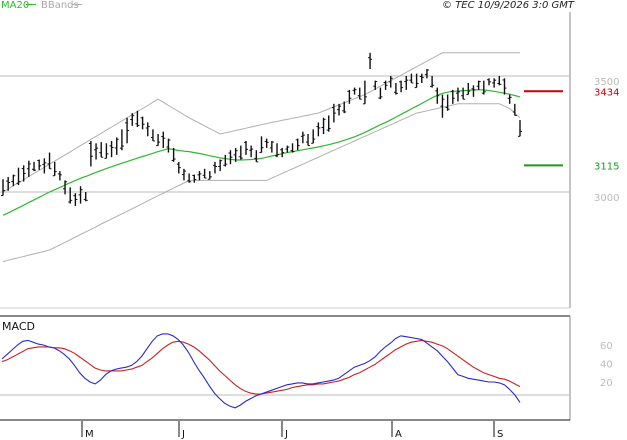 The image size is (627, 440). What do you see at coordinates (508, 5) in the screenshot?
I see `copyright-label: © TEC 10/9/2026 3:0 GMT` at bounding box center [508, 5].